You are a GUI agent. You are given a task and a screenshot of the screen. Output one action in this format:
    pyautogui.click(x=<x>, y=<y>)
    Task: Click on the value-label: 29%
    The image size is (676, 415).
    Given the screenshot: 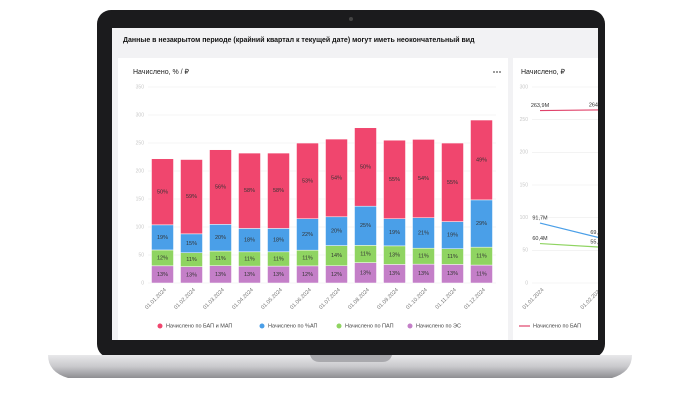 What is the action you would take?
    pyautogui.click(x=481, y=224)
    